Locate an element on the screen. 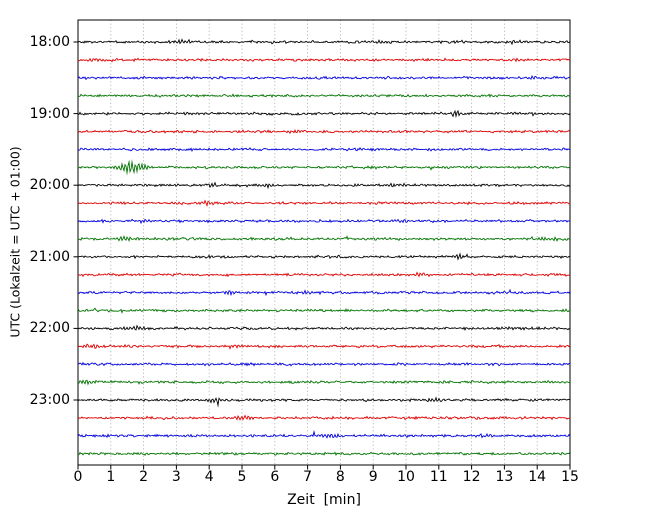  x-tick-label-2: 2 is located at coordinates (144, 477).